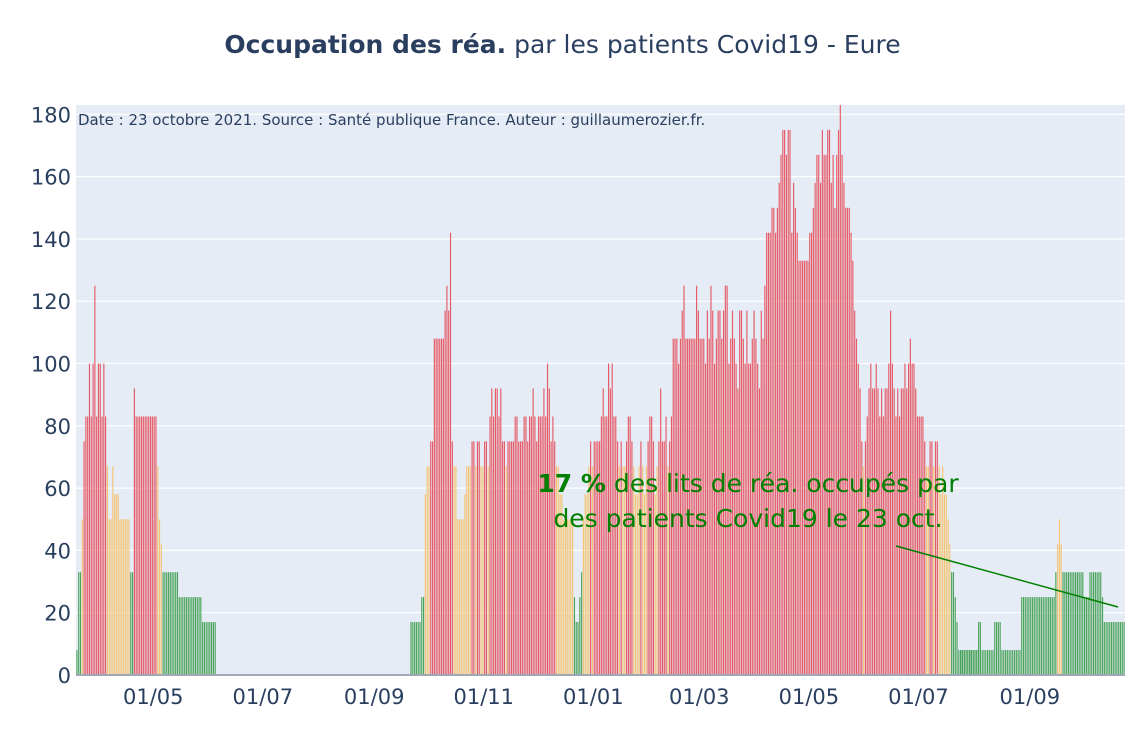 The image size is (1125, 750). What do you see at coordinates (593, 697) in the screenshot?
I see `x-tick-label: 01/01` at bounding box center [593, 697].